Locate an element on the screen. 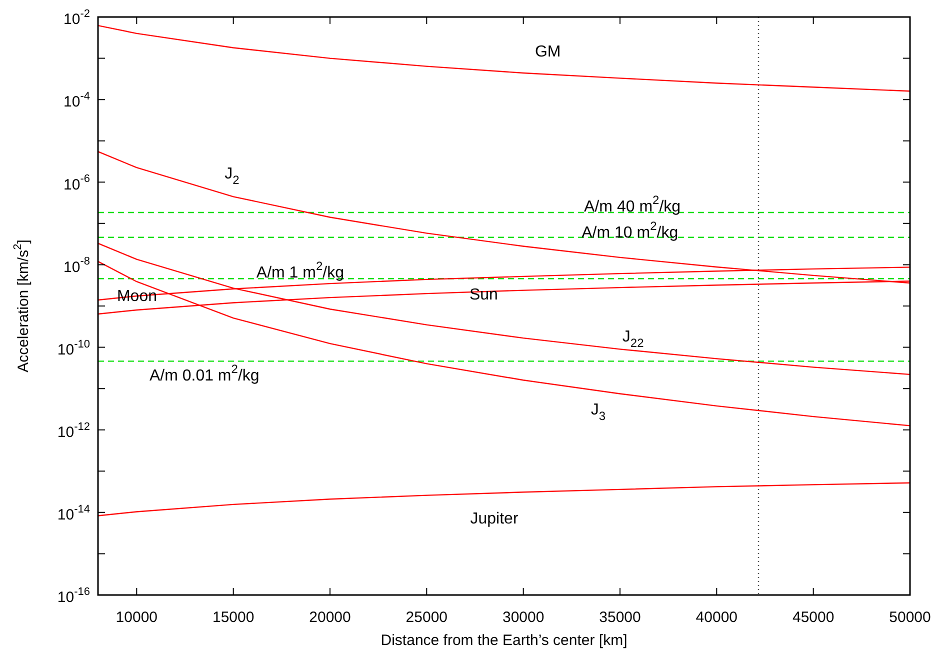 This screenshot has height=650, width=937. x-tick-label: 20000 is located at coordinates (330, 617).